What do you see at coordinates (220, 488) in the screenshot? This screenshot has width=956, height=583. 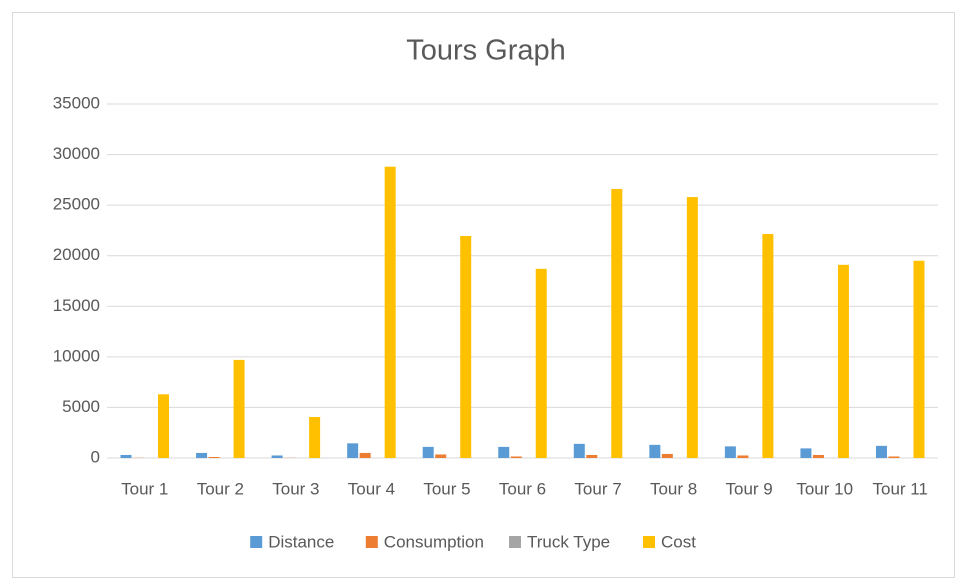 I see `x-tick-label: Tour 2` at bounding box center [220, 488].